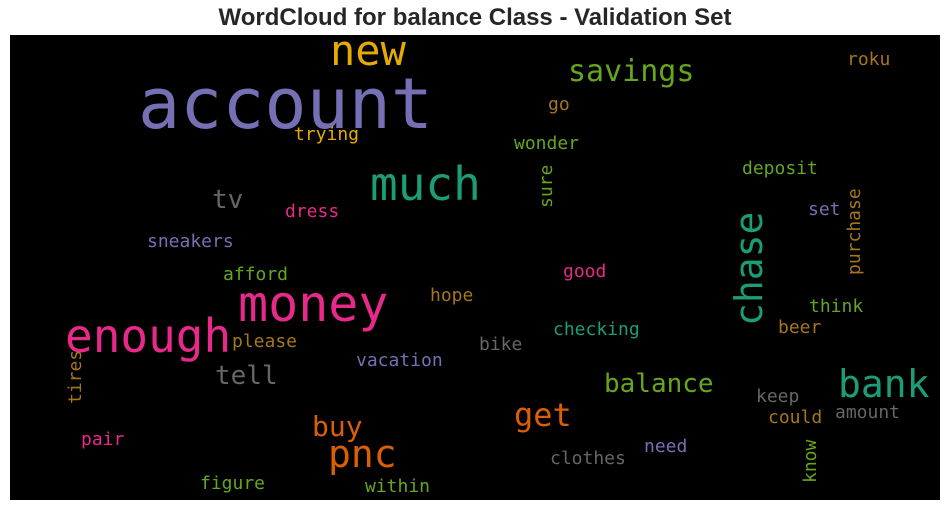 Image resolution: width=950 pixels, height=511 pixels. I want to click on word-beer: beer, so click(800, 327).